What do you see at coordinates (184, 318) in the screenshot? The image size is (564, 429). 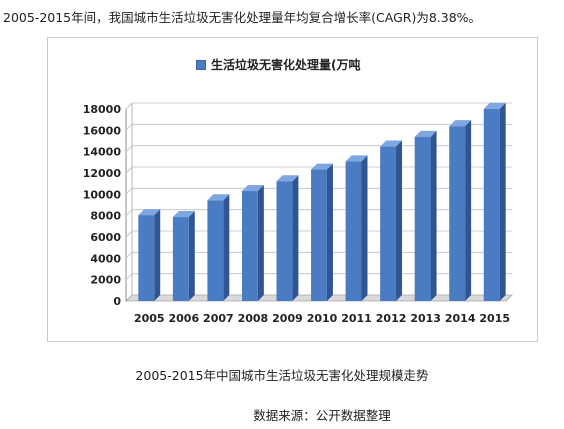 I see `x-tick-label: 2006` at bounding box center [184, 318].